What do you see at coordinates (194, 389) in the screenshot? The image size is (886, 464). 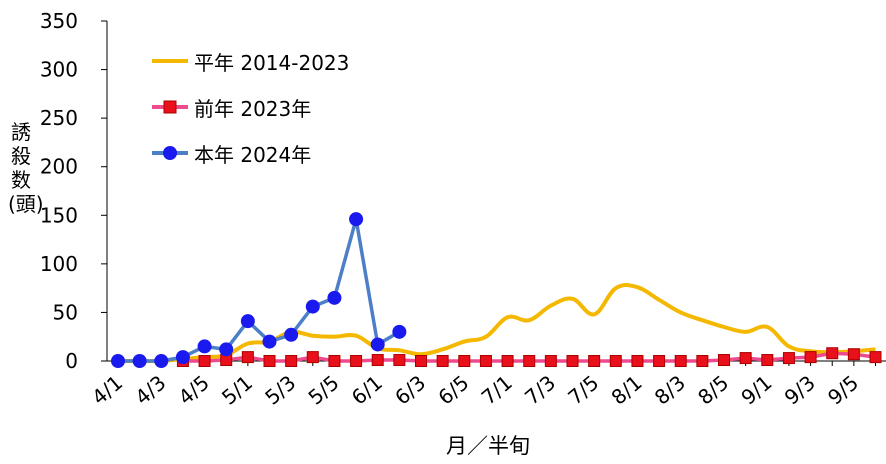 I see `x-tick-label: 4/5` at bounding box center [194, 389].